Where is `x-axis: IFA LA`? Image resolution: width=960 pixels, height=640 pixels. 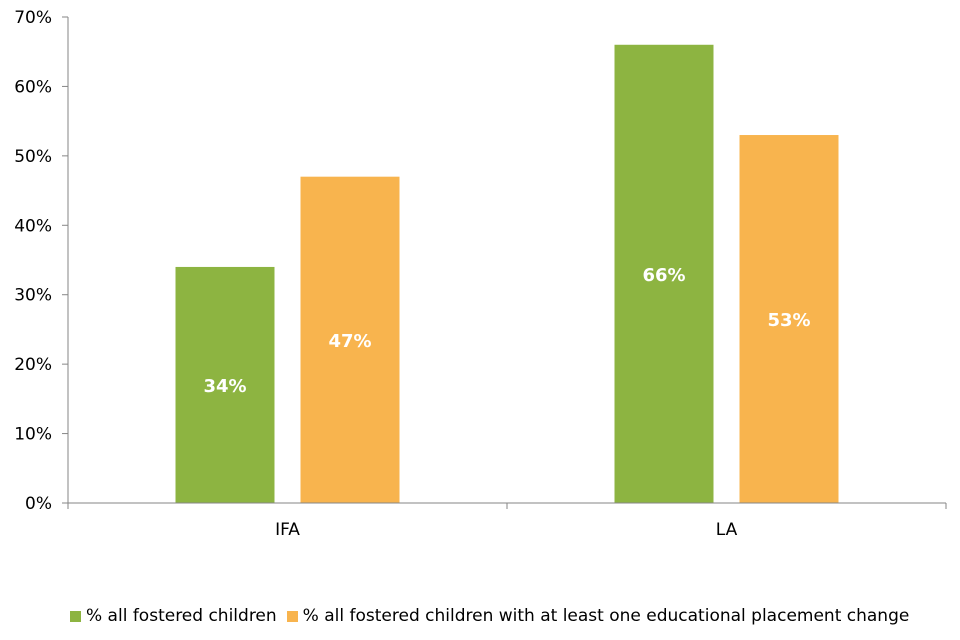 x-axis: IFA LA is located at coordinates (507, 521).